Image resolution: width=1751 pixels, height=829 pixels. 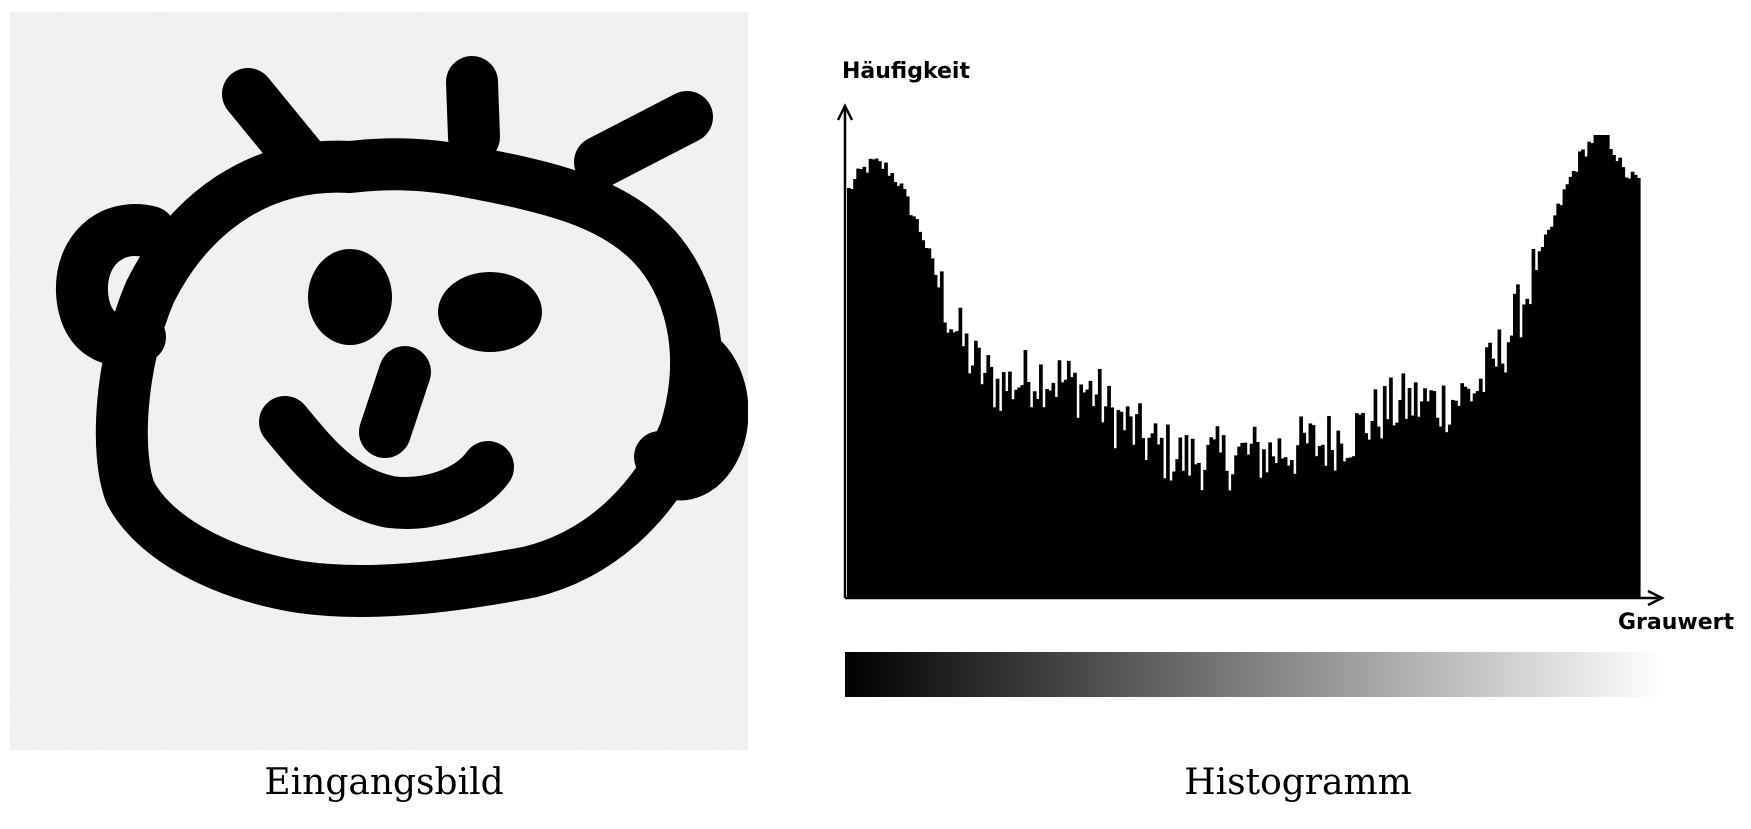 What do you see at coordinates (490, 312) in the screenshot?
I see `right-eye` at bounding box center [490, 312].